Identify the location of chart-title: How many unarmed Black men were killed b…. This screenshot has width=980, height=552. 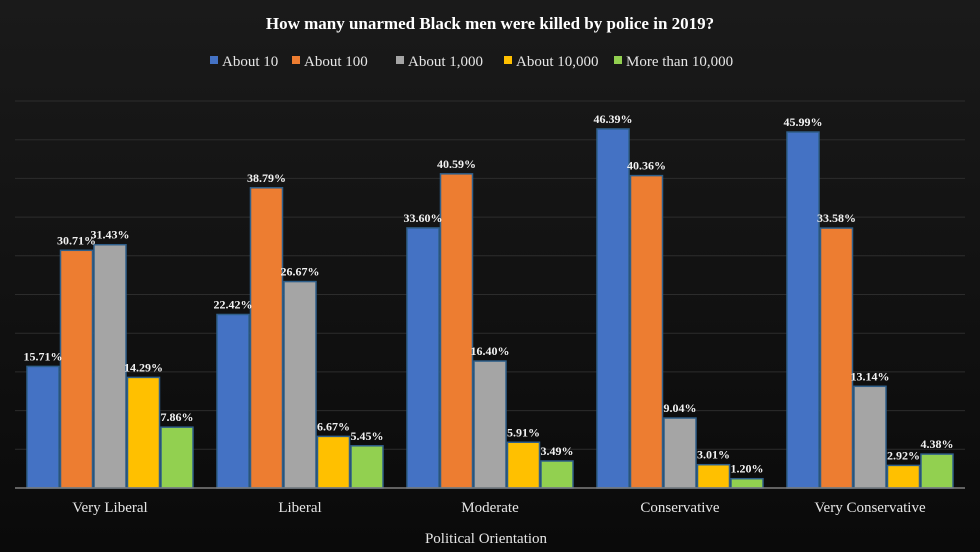
(490, 23).